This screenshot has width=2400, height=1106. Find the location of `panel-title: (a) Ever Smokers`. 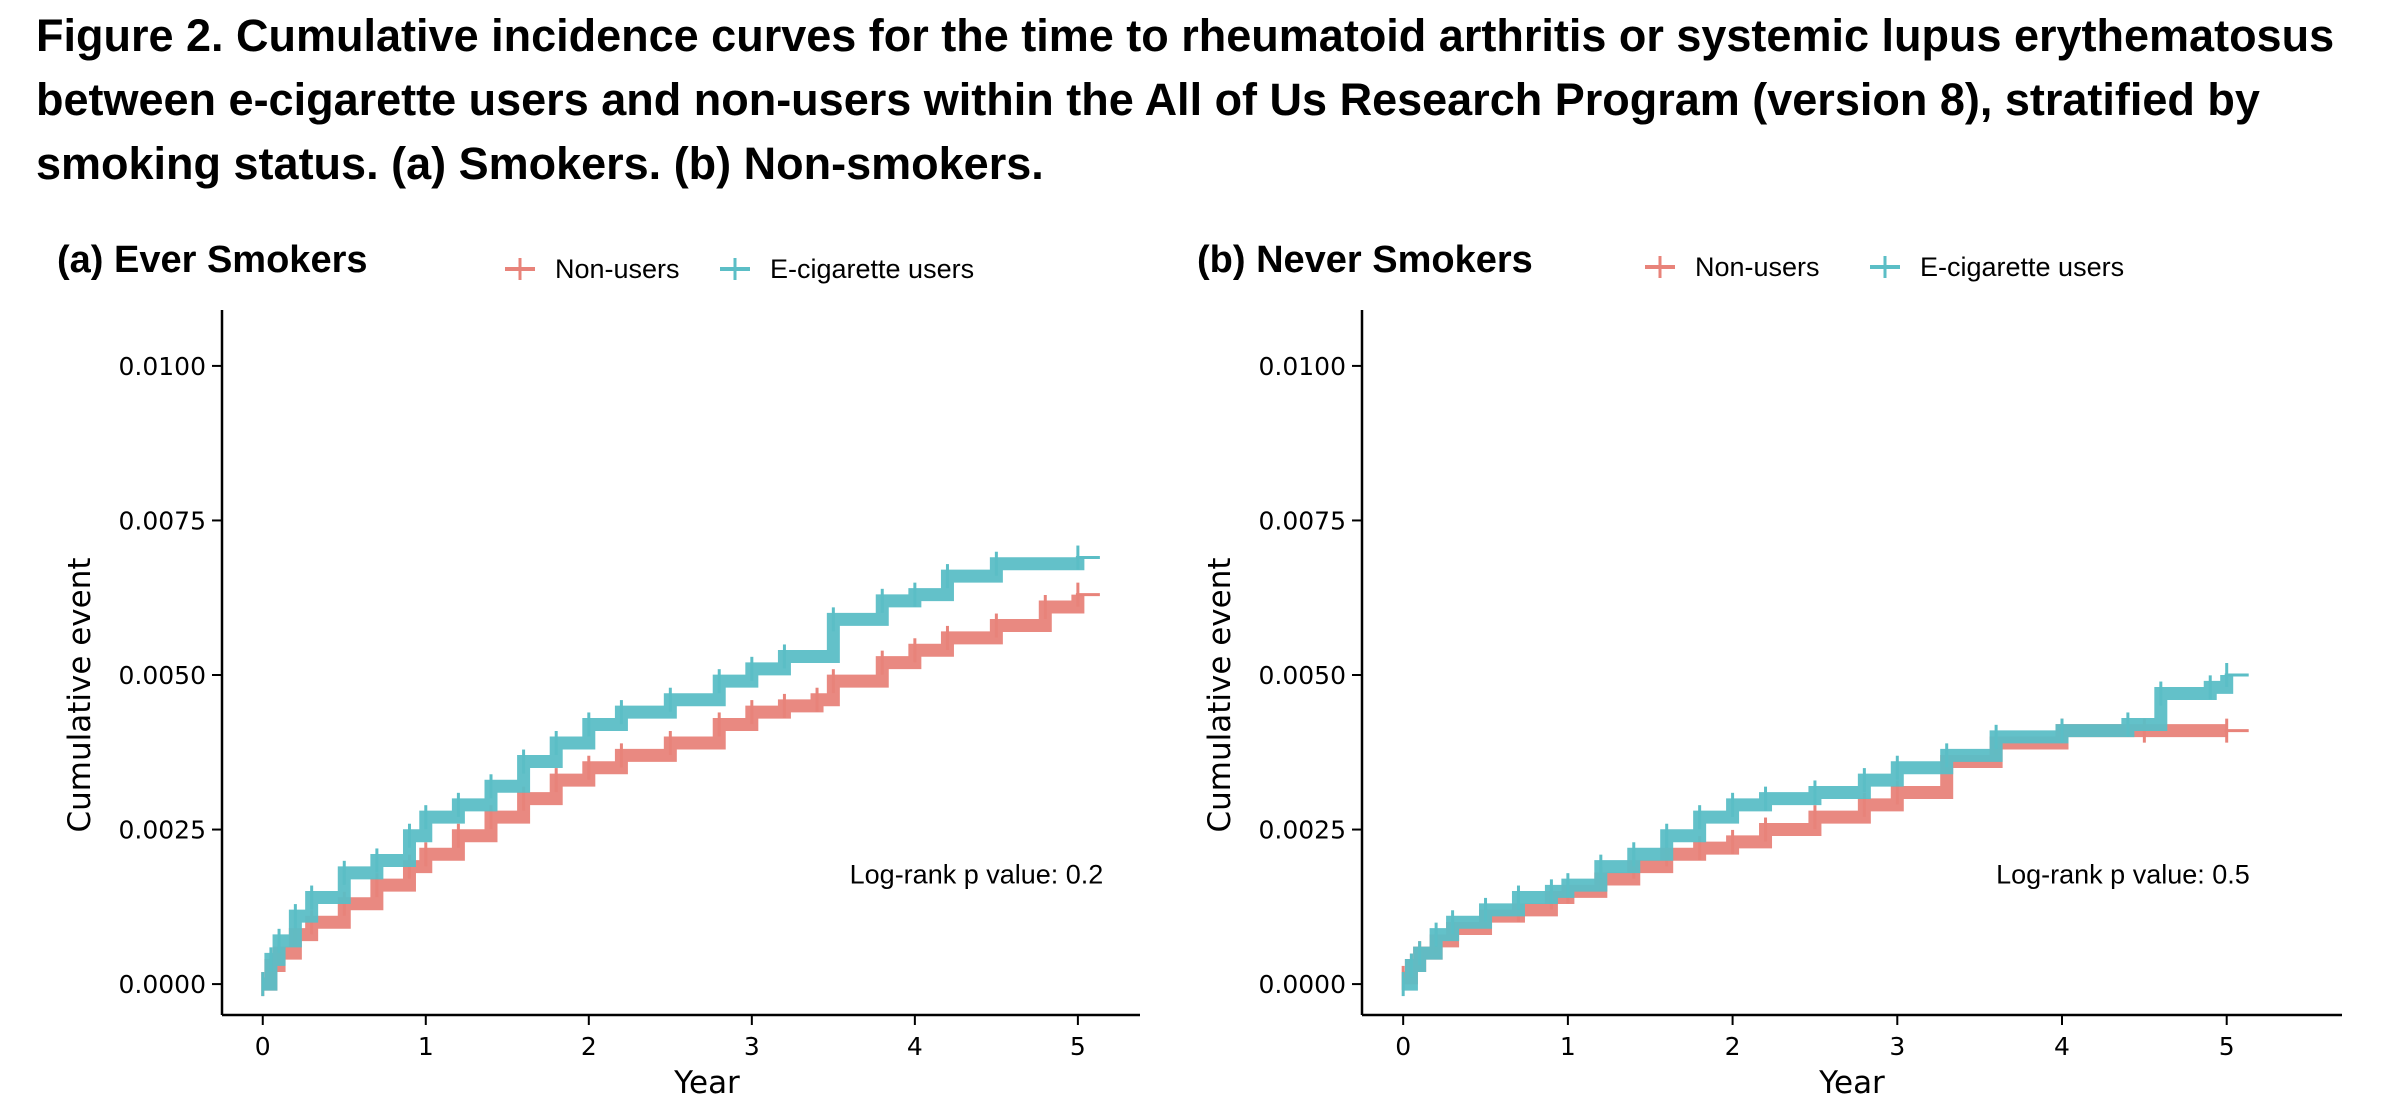

panel-title: (a) Ever Smokers is located at coordinates (212, 260).